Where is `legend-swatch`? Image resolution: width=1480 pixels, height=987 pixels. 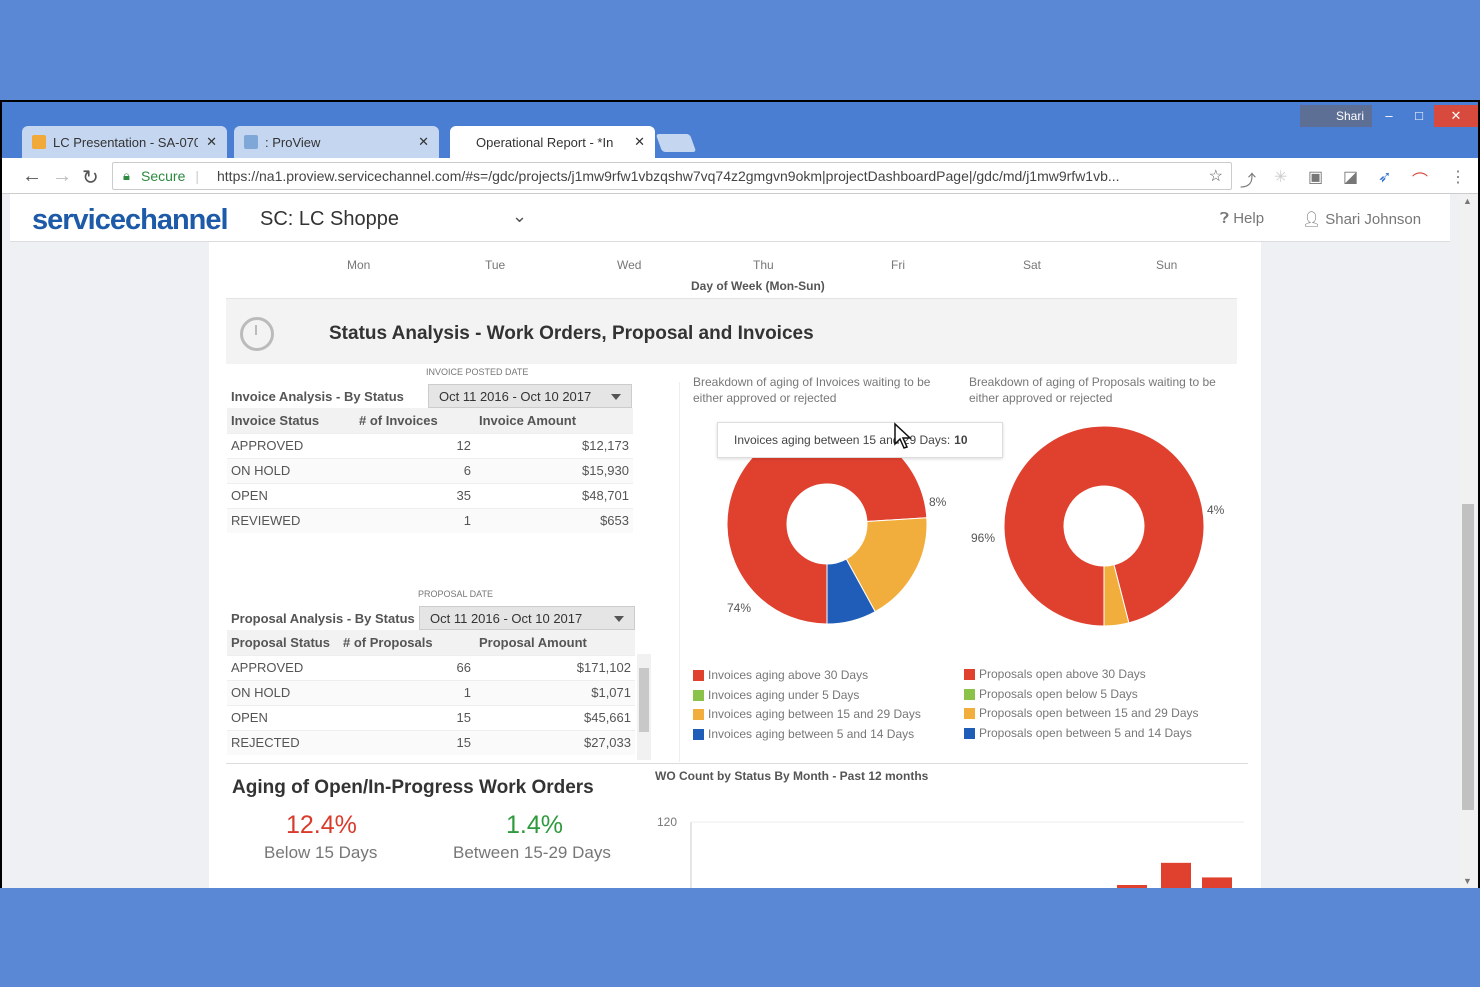
legend-swatch is located at coordinates (698, 675).